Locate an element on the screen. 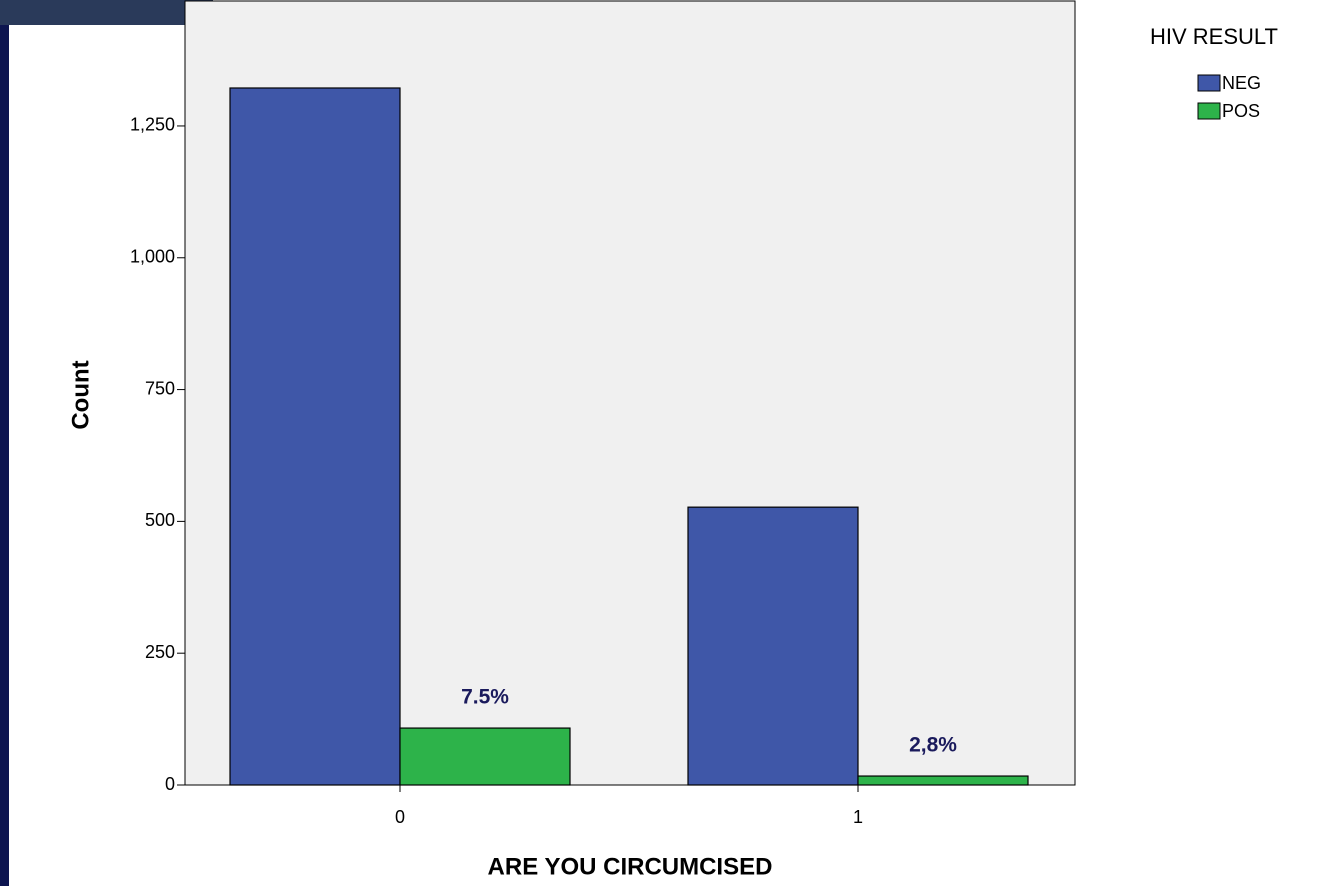 This screenshot has height=886, width=1325. y-tick-label: 750 is located at coordinates (160, 388).